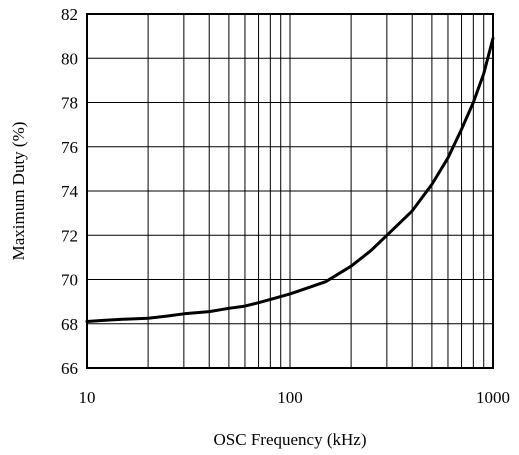  I want to click on y-tick-label: 70, so click(69, 280).